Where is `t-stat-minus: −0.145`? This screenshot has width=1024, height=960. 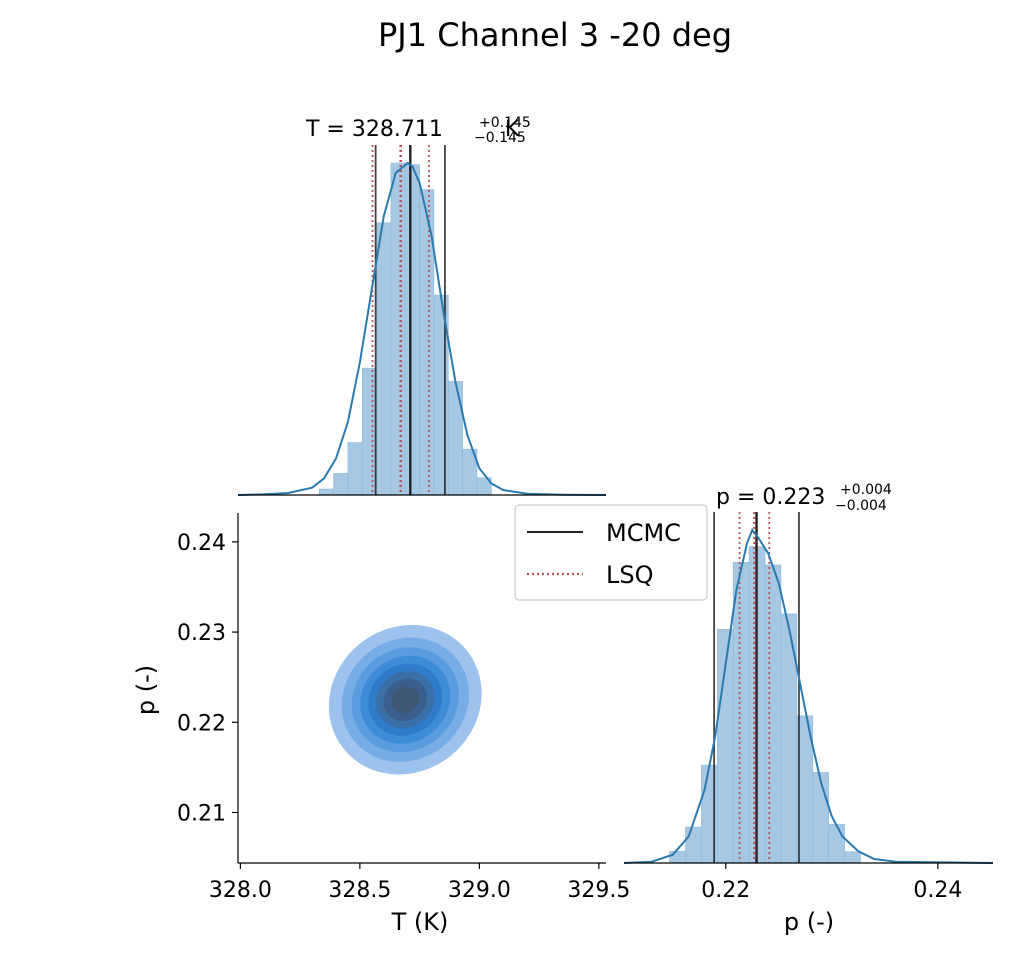 t-stat-minus: −0.145 is located at coordinates (500, 138).